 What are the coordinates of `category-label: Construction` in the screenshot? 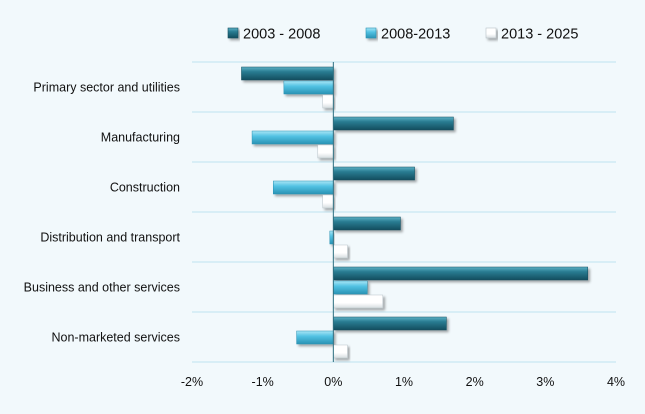 It's located at (145, 188).